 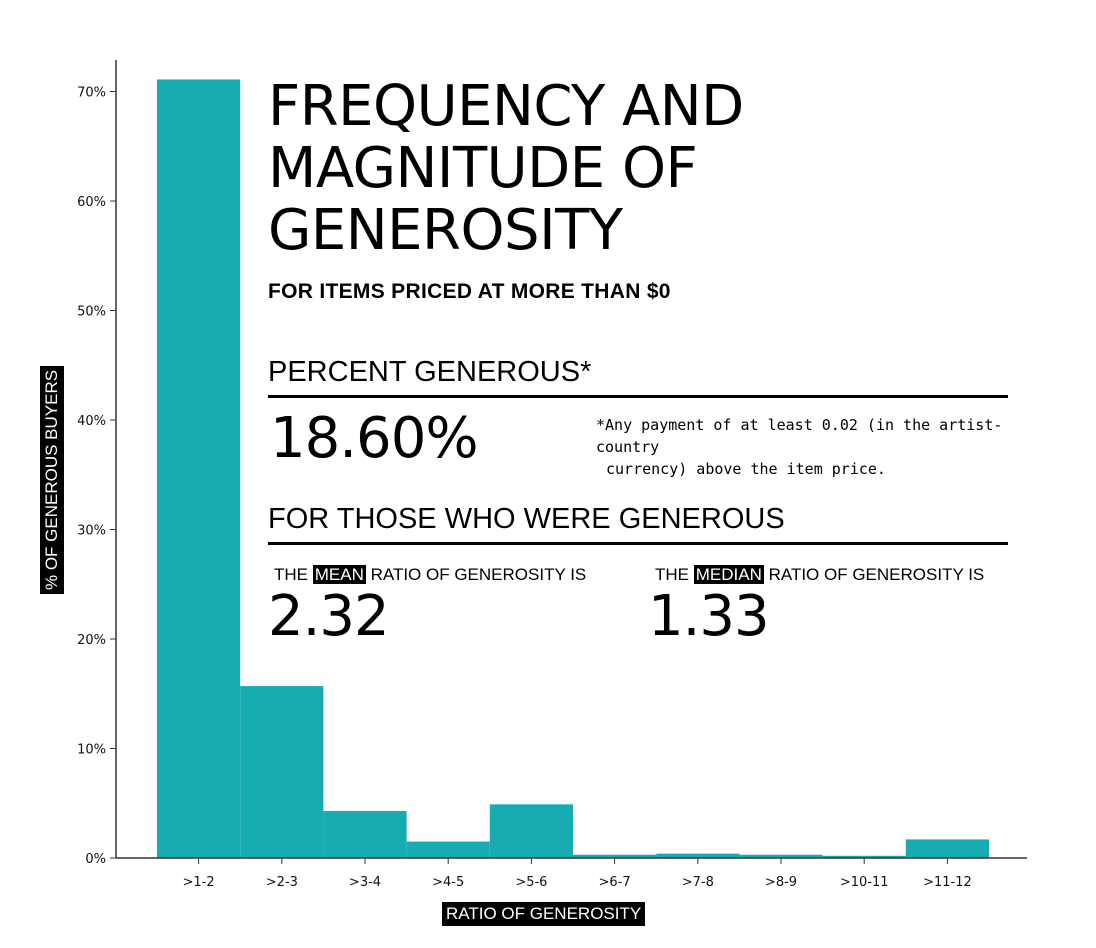 What do you see at coordinates (469, 291) in the screenshot?
I see `chart-subtitle: FOR ITEMS PRICED AT MORE THAN $0` at bounding box center [469, 291].